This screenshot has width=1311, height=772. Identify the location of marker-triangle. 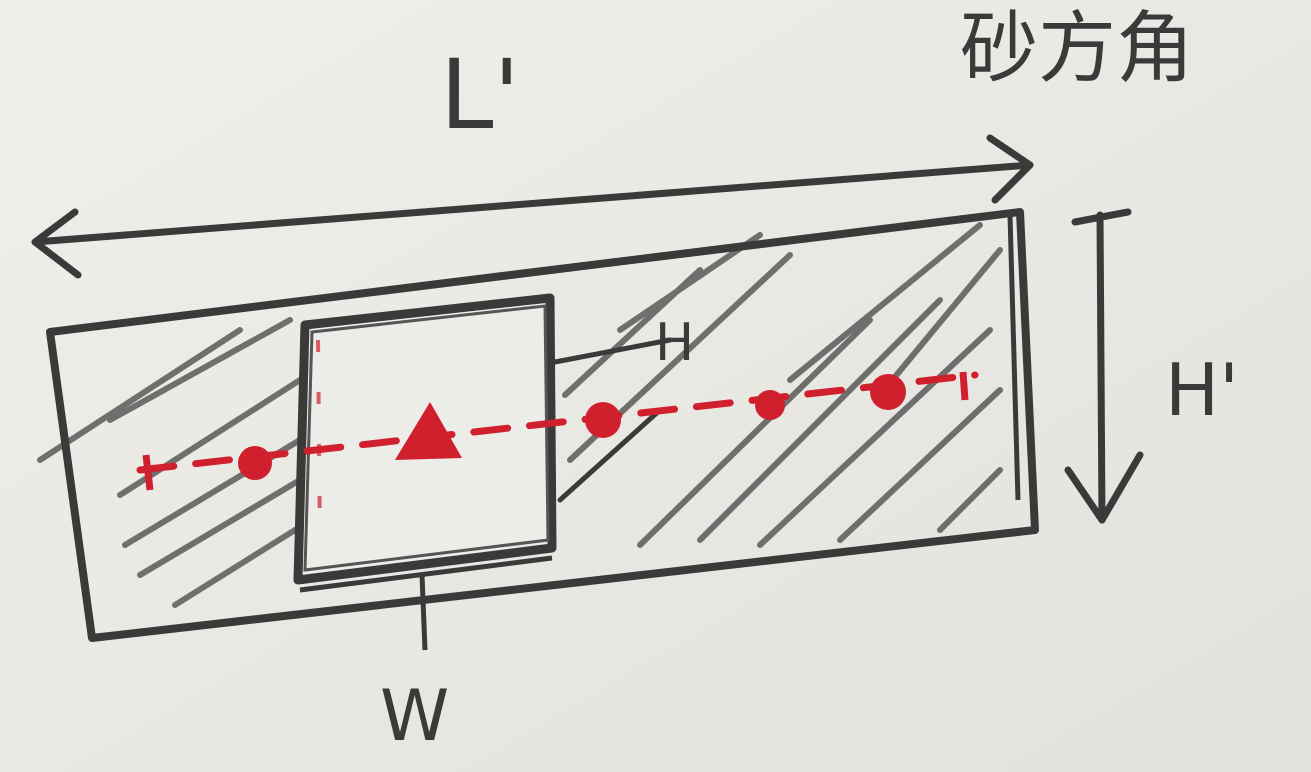
(428, 431).